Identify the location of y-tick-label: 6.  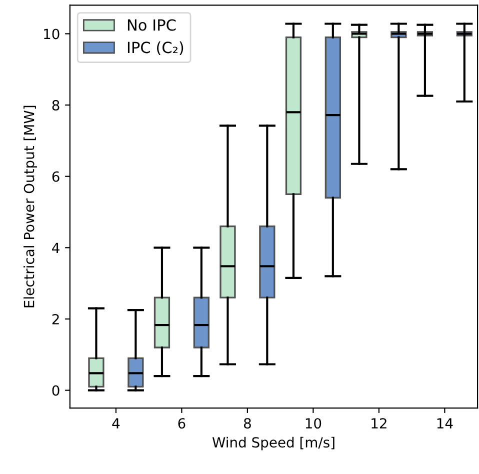
(56, 176).